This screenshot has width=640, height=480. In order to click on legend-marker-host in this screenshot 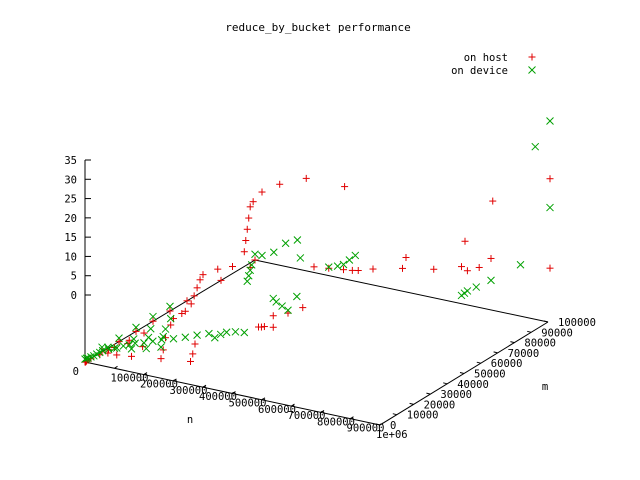, I will do `click(532, 57)`.